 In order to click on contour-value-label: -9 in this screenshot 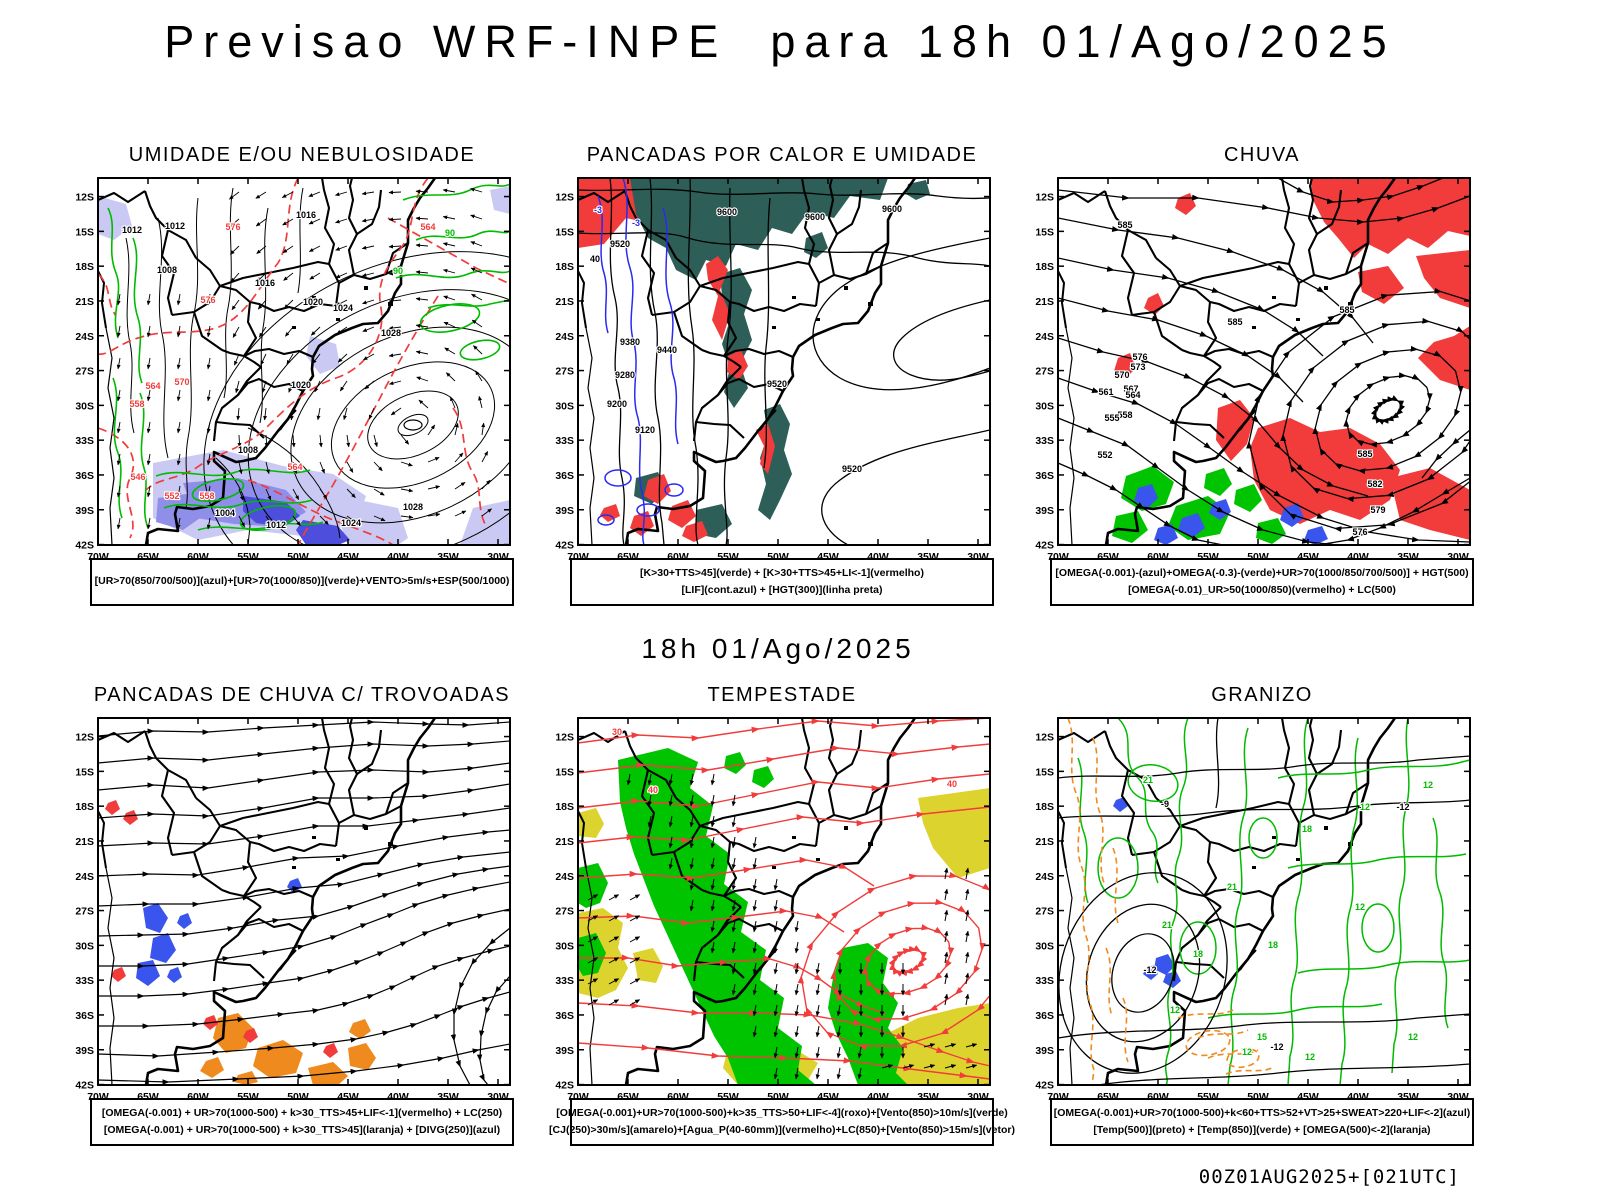, I will do `click(1165, 804)`.